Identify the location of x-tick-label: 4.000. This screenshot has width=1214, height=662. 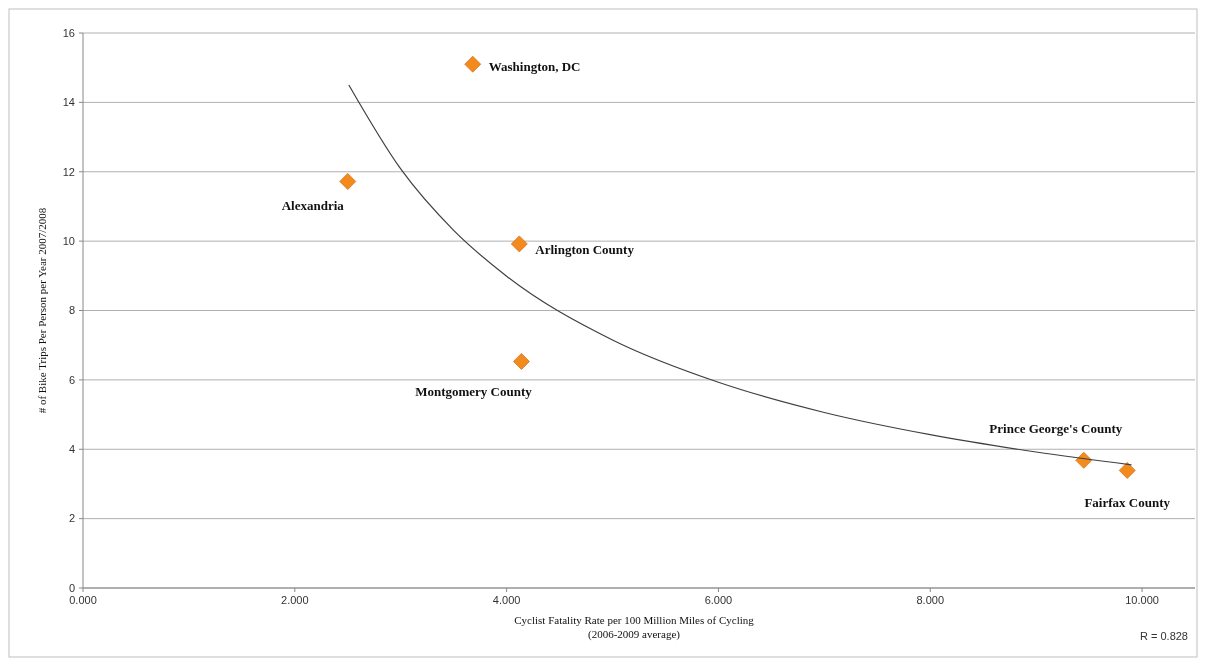
(506, 600).